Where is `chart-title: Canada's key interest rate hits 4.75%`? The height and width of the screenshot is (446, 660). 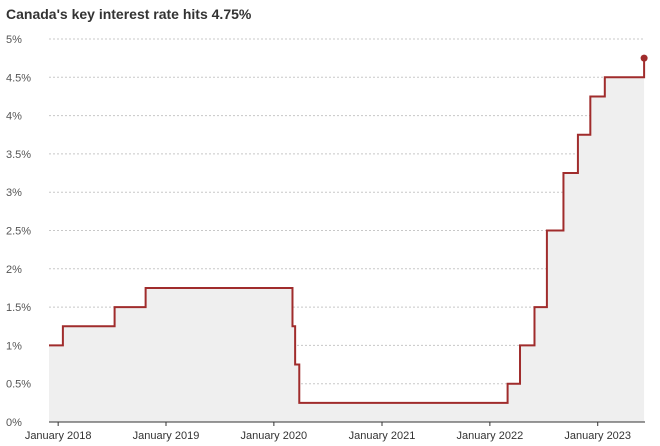
chart-title: Canada's key interest rate hits 4.75% is located at coordinates (129, 14).